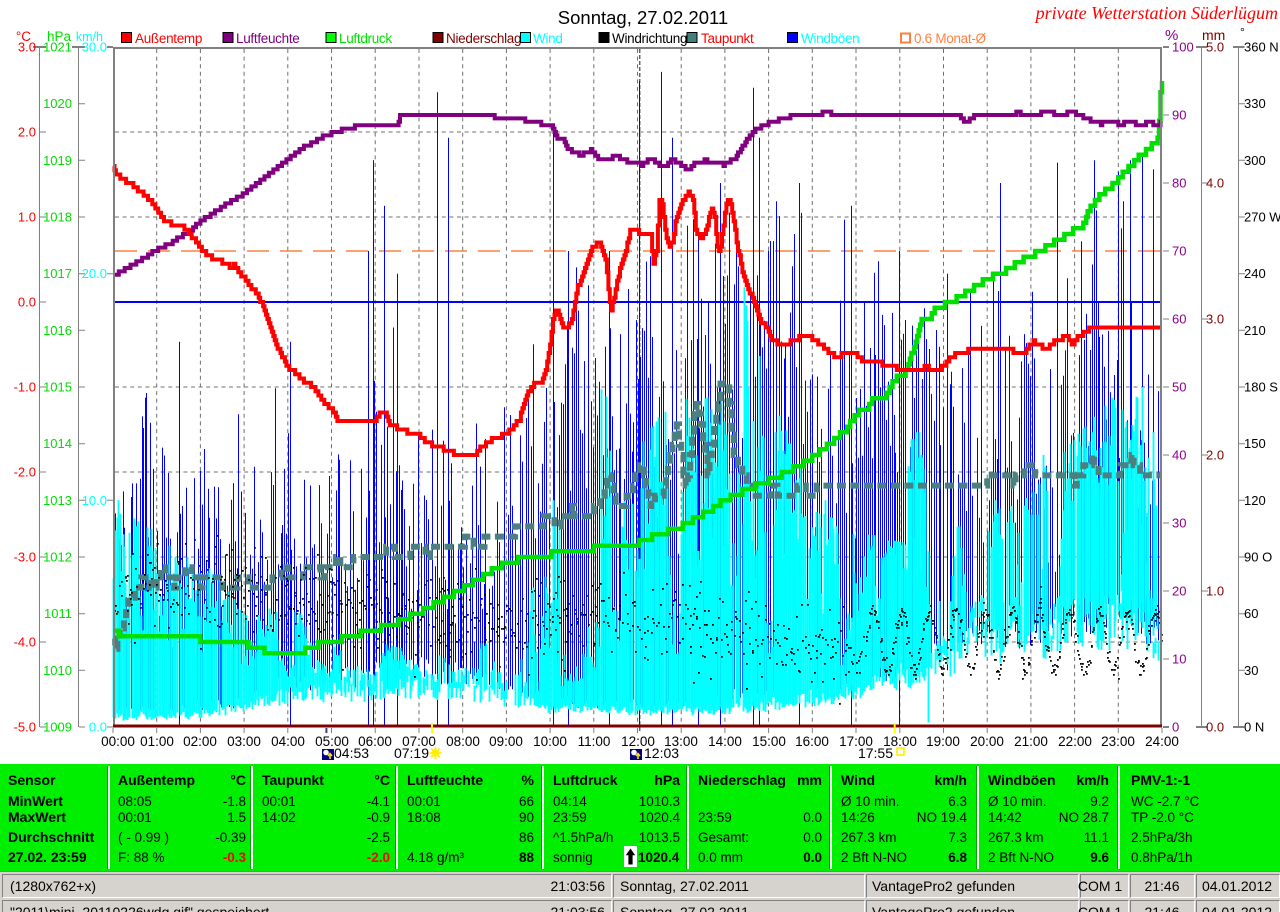 The width and height of the screenshot is (1280, 912). Describe the element at coordinates (375, 741) in the screenshot. I see `svg-text: 06:00` at that location.